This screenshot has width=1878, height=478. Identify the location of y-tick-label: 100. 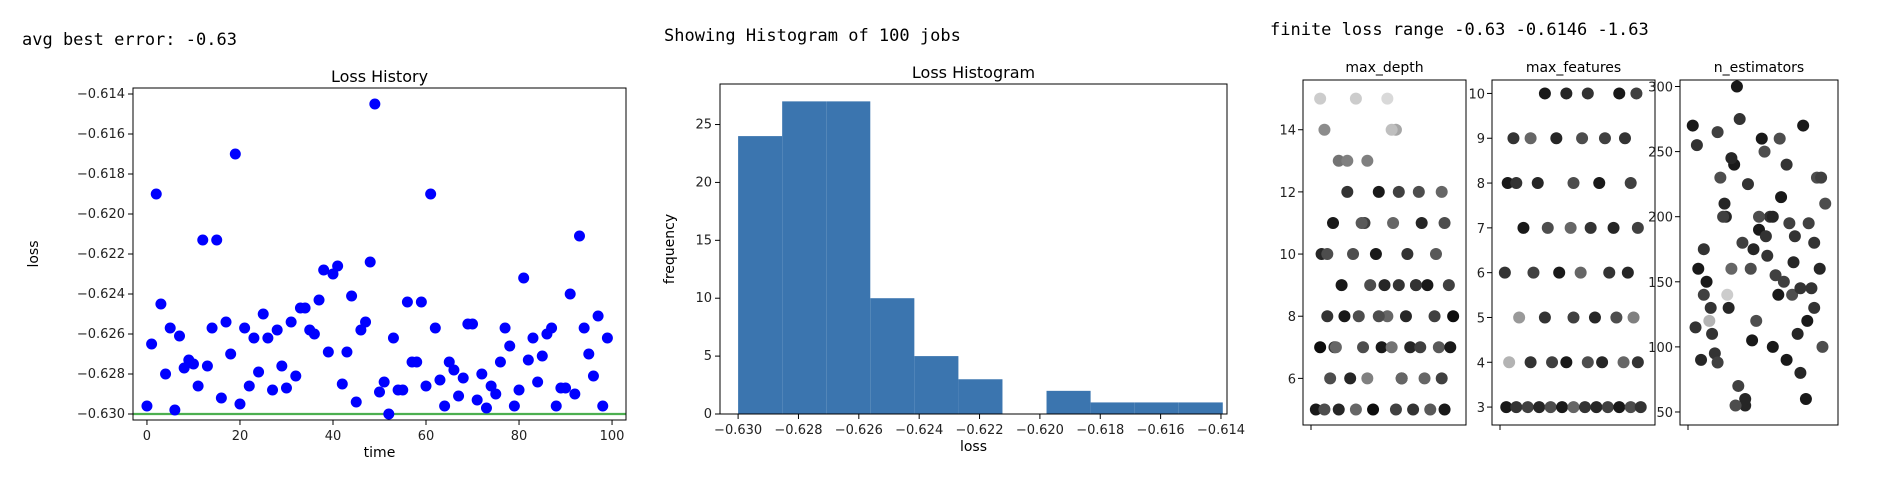
(1660, 348).